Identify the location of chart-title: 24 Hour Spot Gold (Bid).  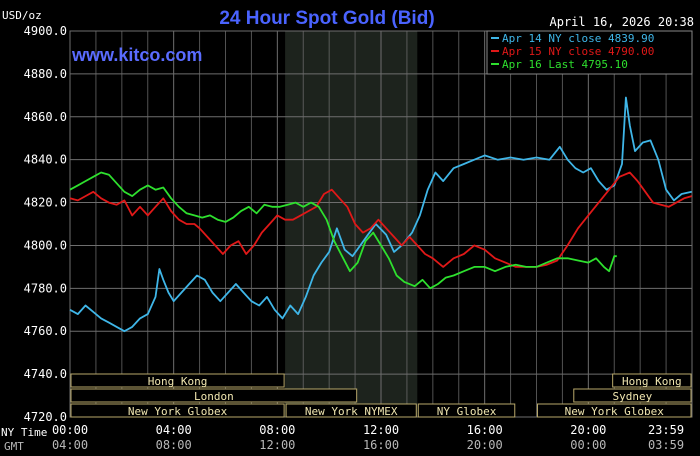
(326, 18).